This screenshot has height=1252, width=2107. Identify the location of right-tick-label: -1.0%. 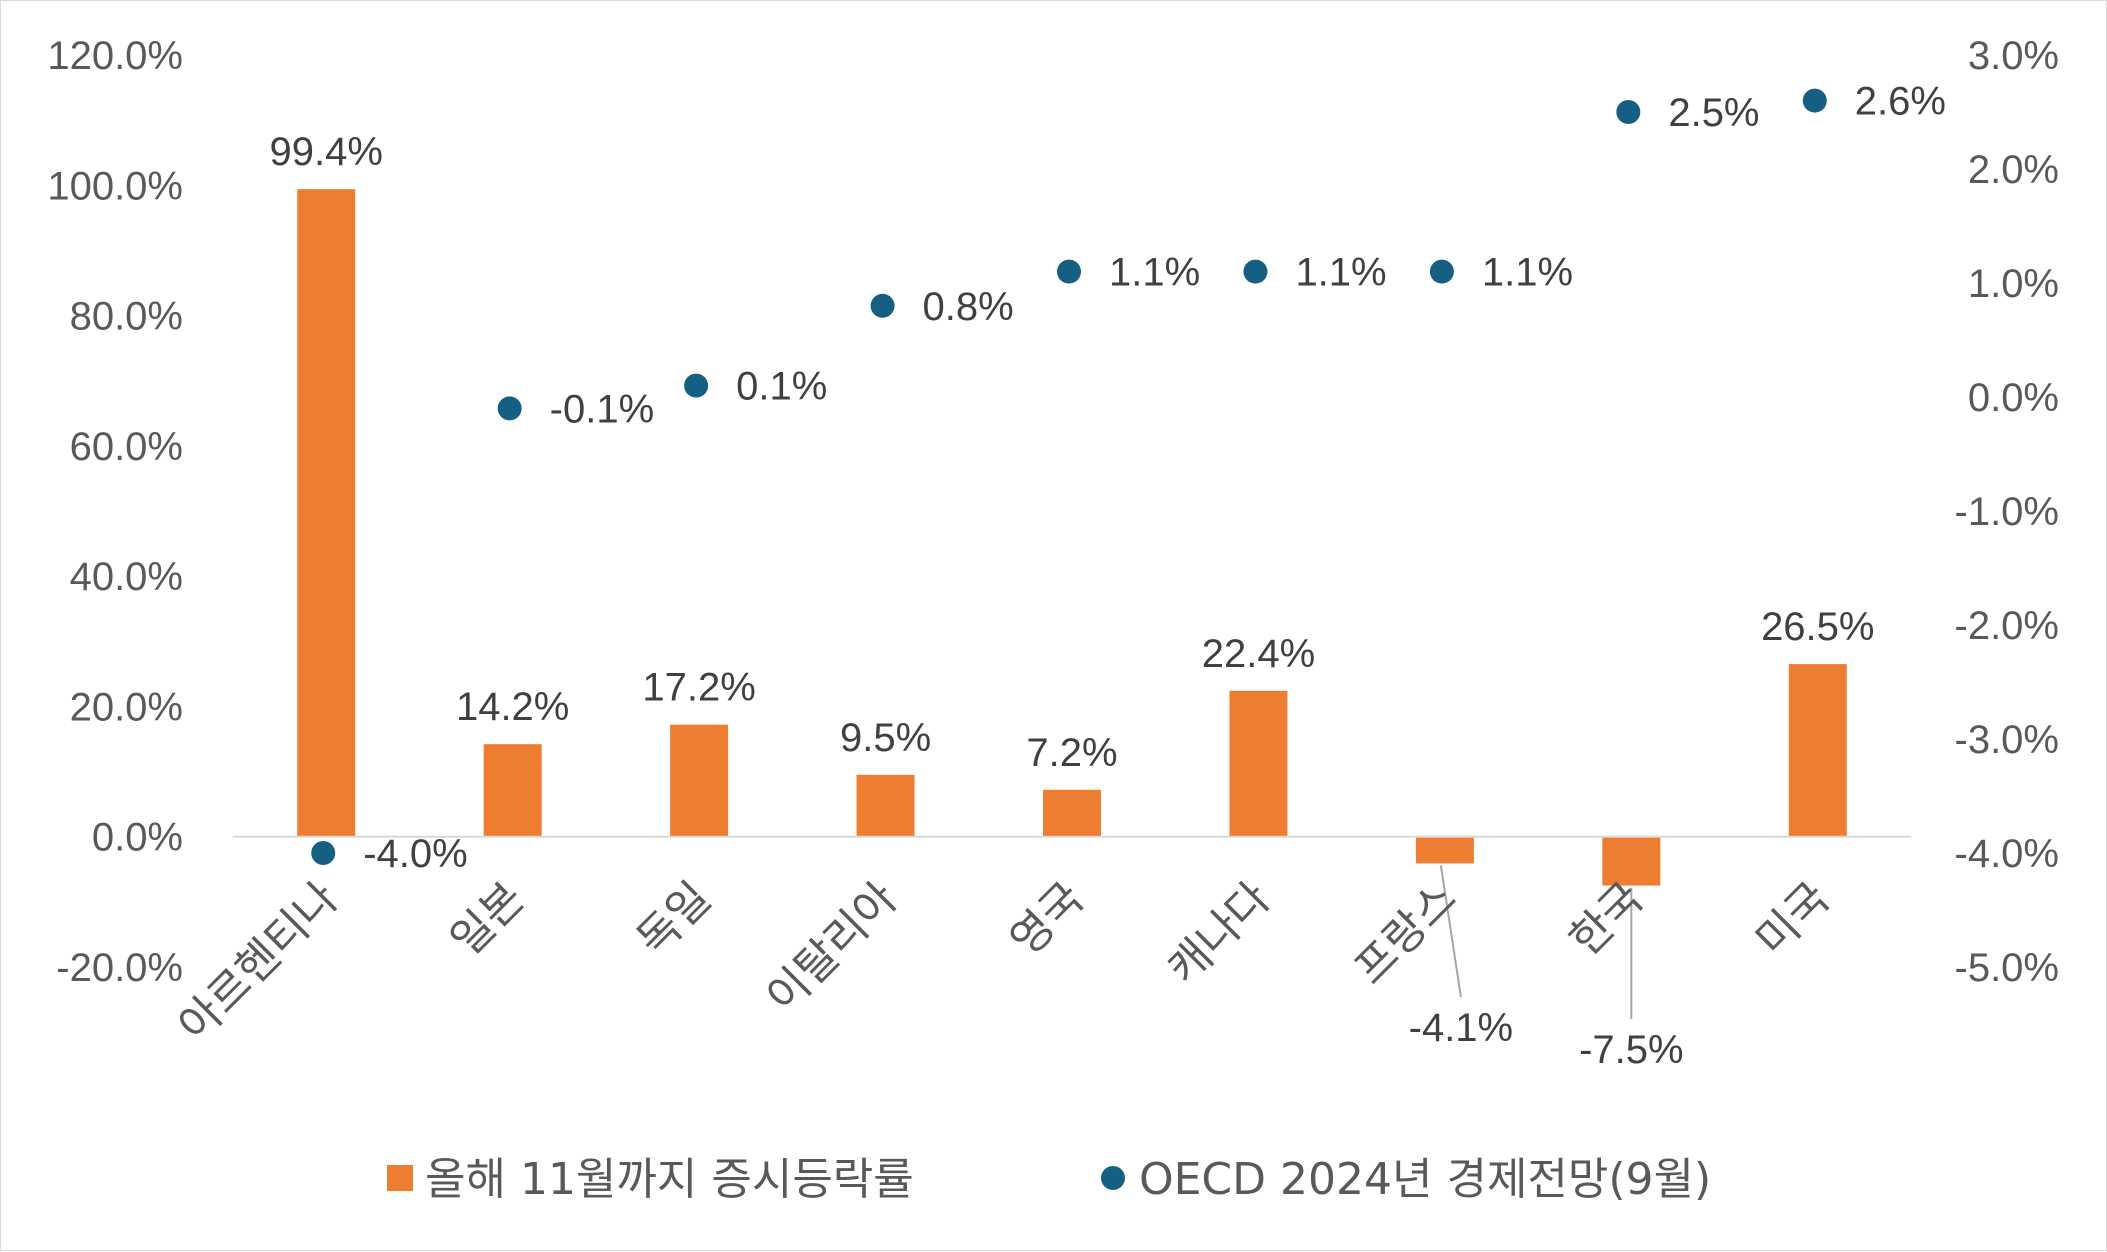
(2007, 512).